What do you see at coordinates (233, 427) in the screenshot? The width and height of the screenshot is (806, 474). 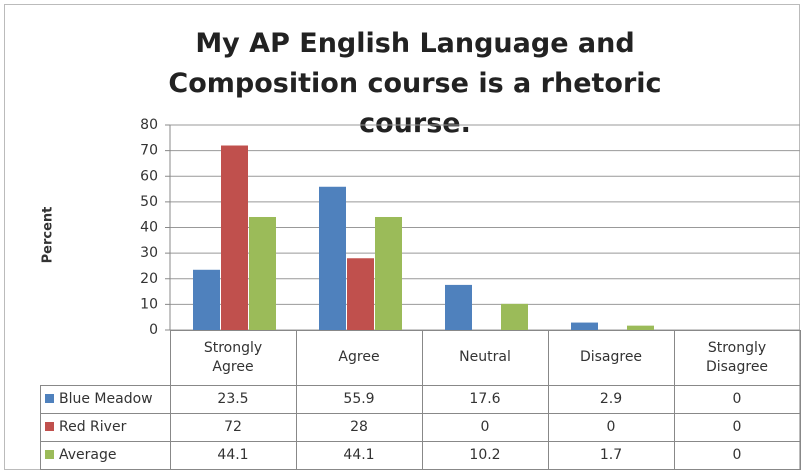 I see `table-value: 72` at bounding box center [233, 427].